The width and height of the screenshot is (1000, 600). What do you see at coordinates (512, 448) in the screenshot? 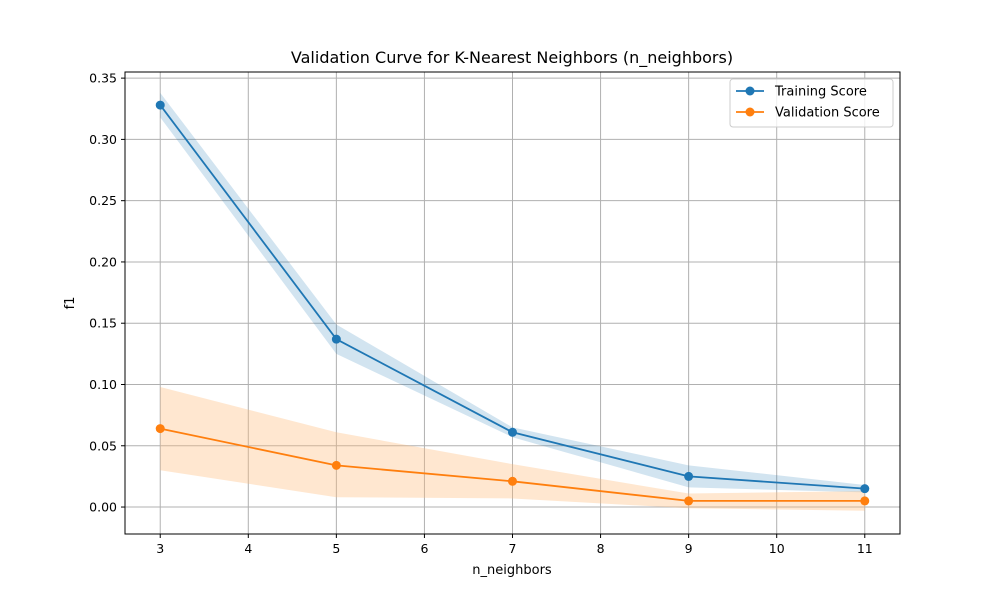
I see `band-validation` at bounding box center [512, 448].